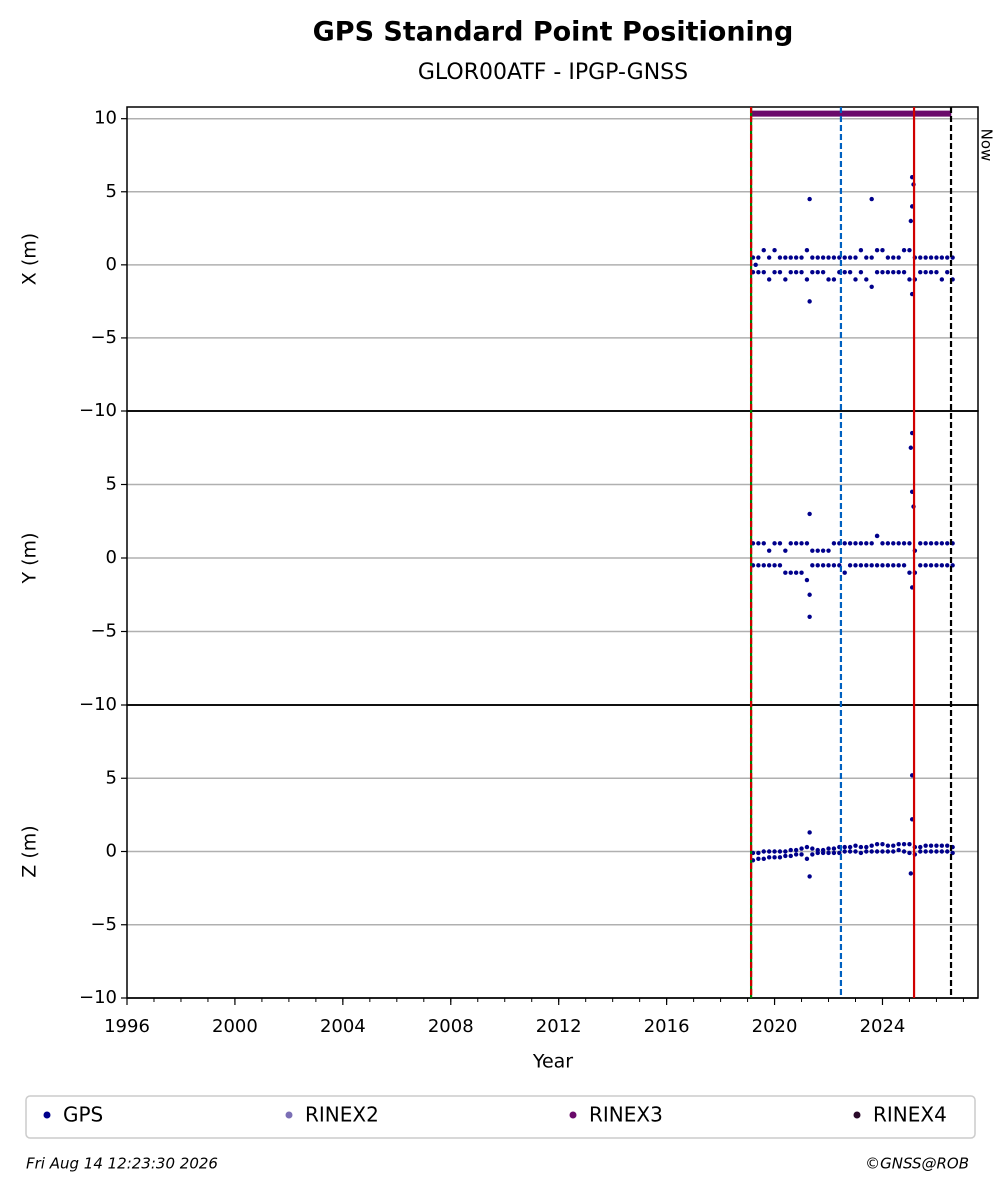  I want to click on legend-label: RINEX4, so click(910, 1115).